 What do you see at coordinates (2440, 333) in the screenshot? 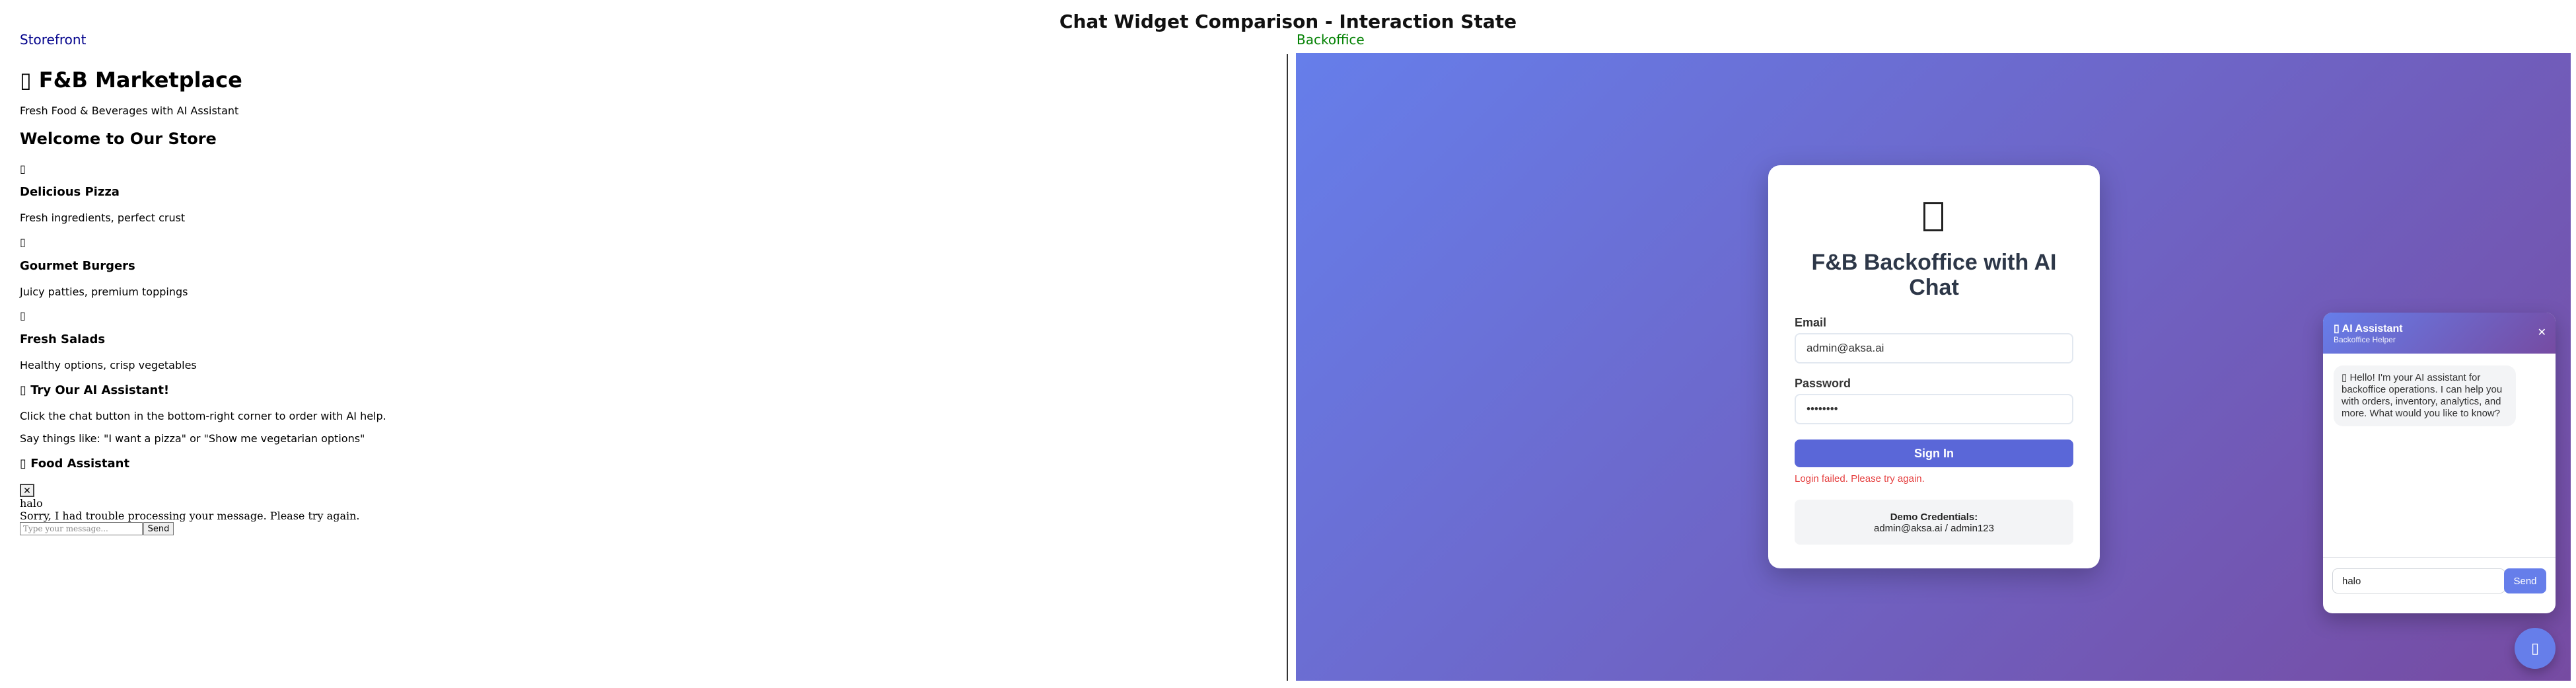
I see `chat-header: ▯ AI Assistant Backoffice Helper ✕` at bounding box center [2440, 333].